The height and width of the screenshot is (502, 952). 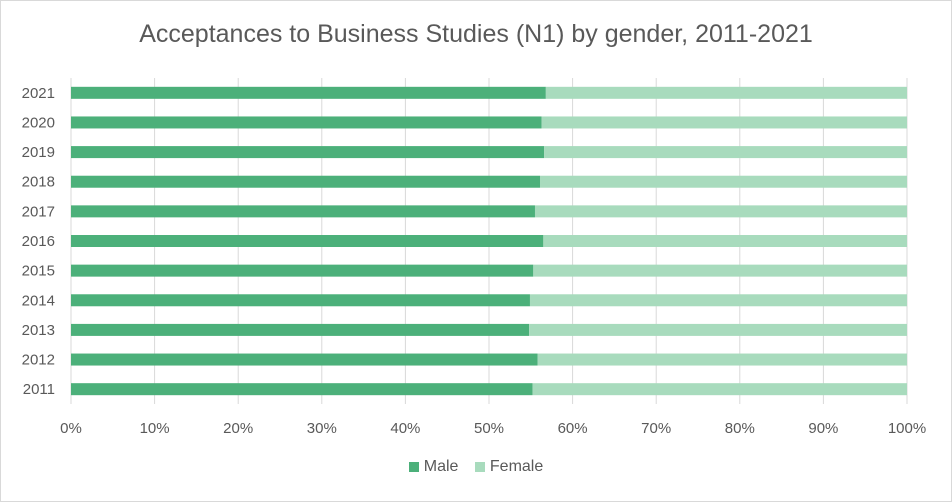 What do you see at coordinates (405, 428) in the screenshot?
I see `x-tick-label: 40%` at bounding box center [405, 428].